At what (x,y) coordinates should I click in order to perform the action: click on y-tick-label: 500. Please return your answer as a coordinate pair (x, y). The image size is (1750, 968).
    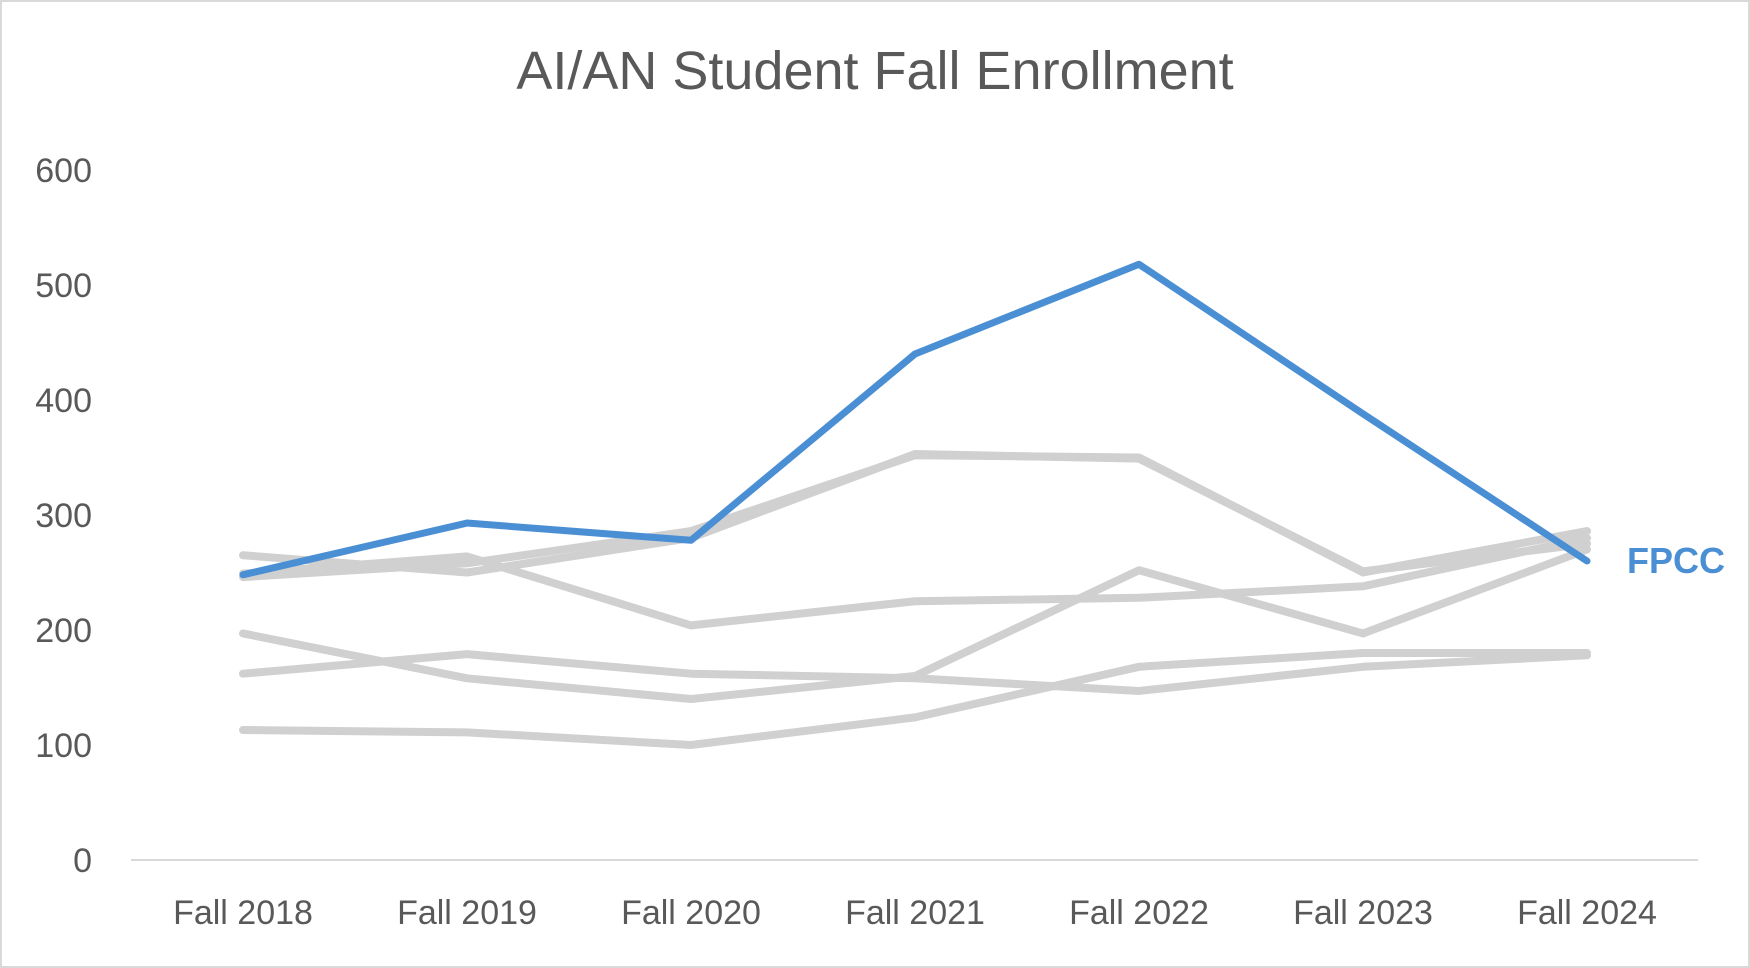
    Looking at the image, I should click on (63, 286).